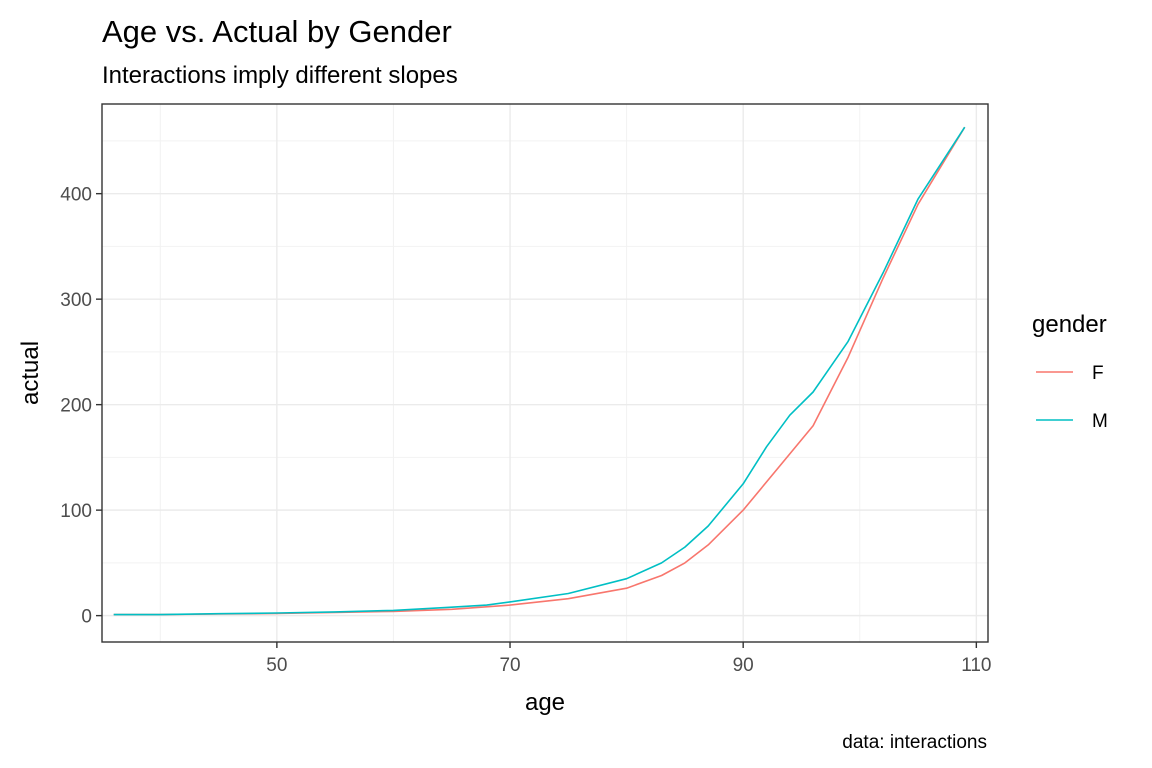 This screenshot has width=1152, height=768. What do you see at coordinates (914, 742) in the screenshot?
I see `chart-caption: data: interactions` at bounding box center [914, 742].